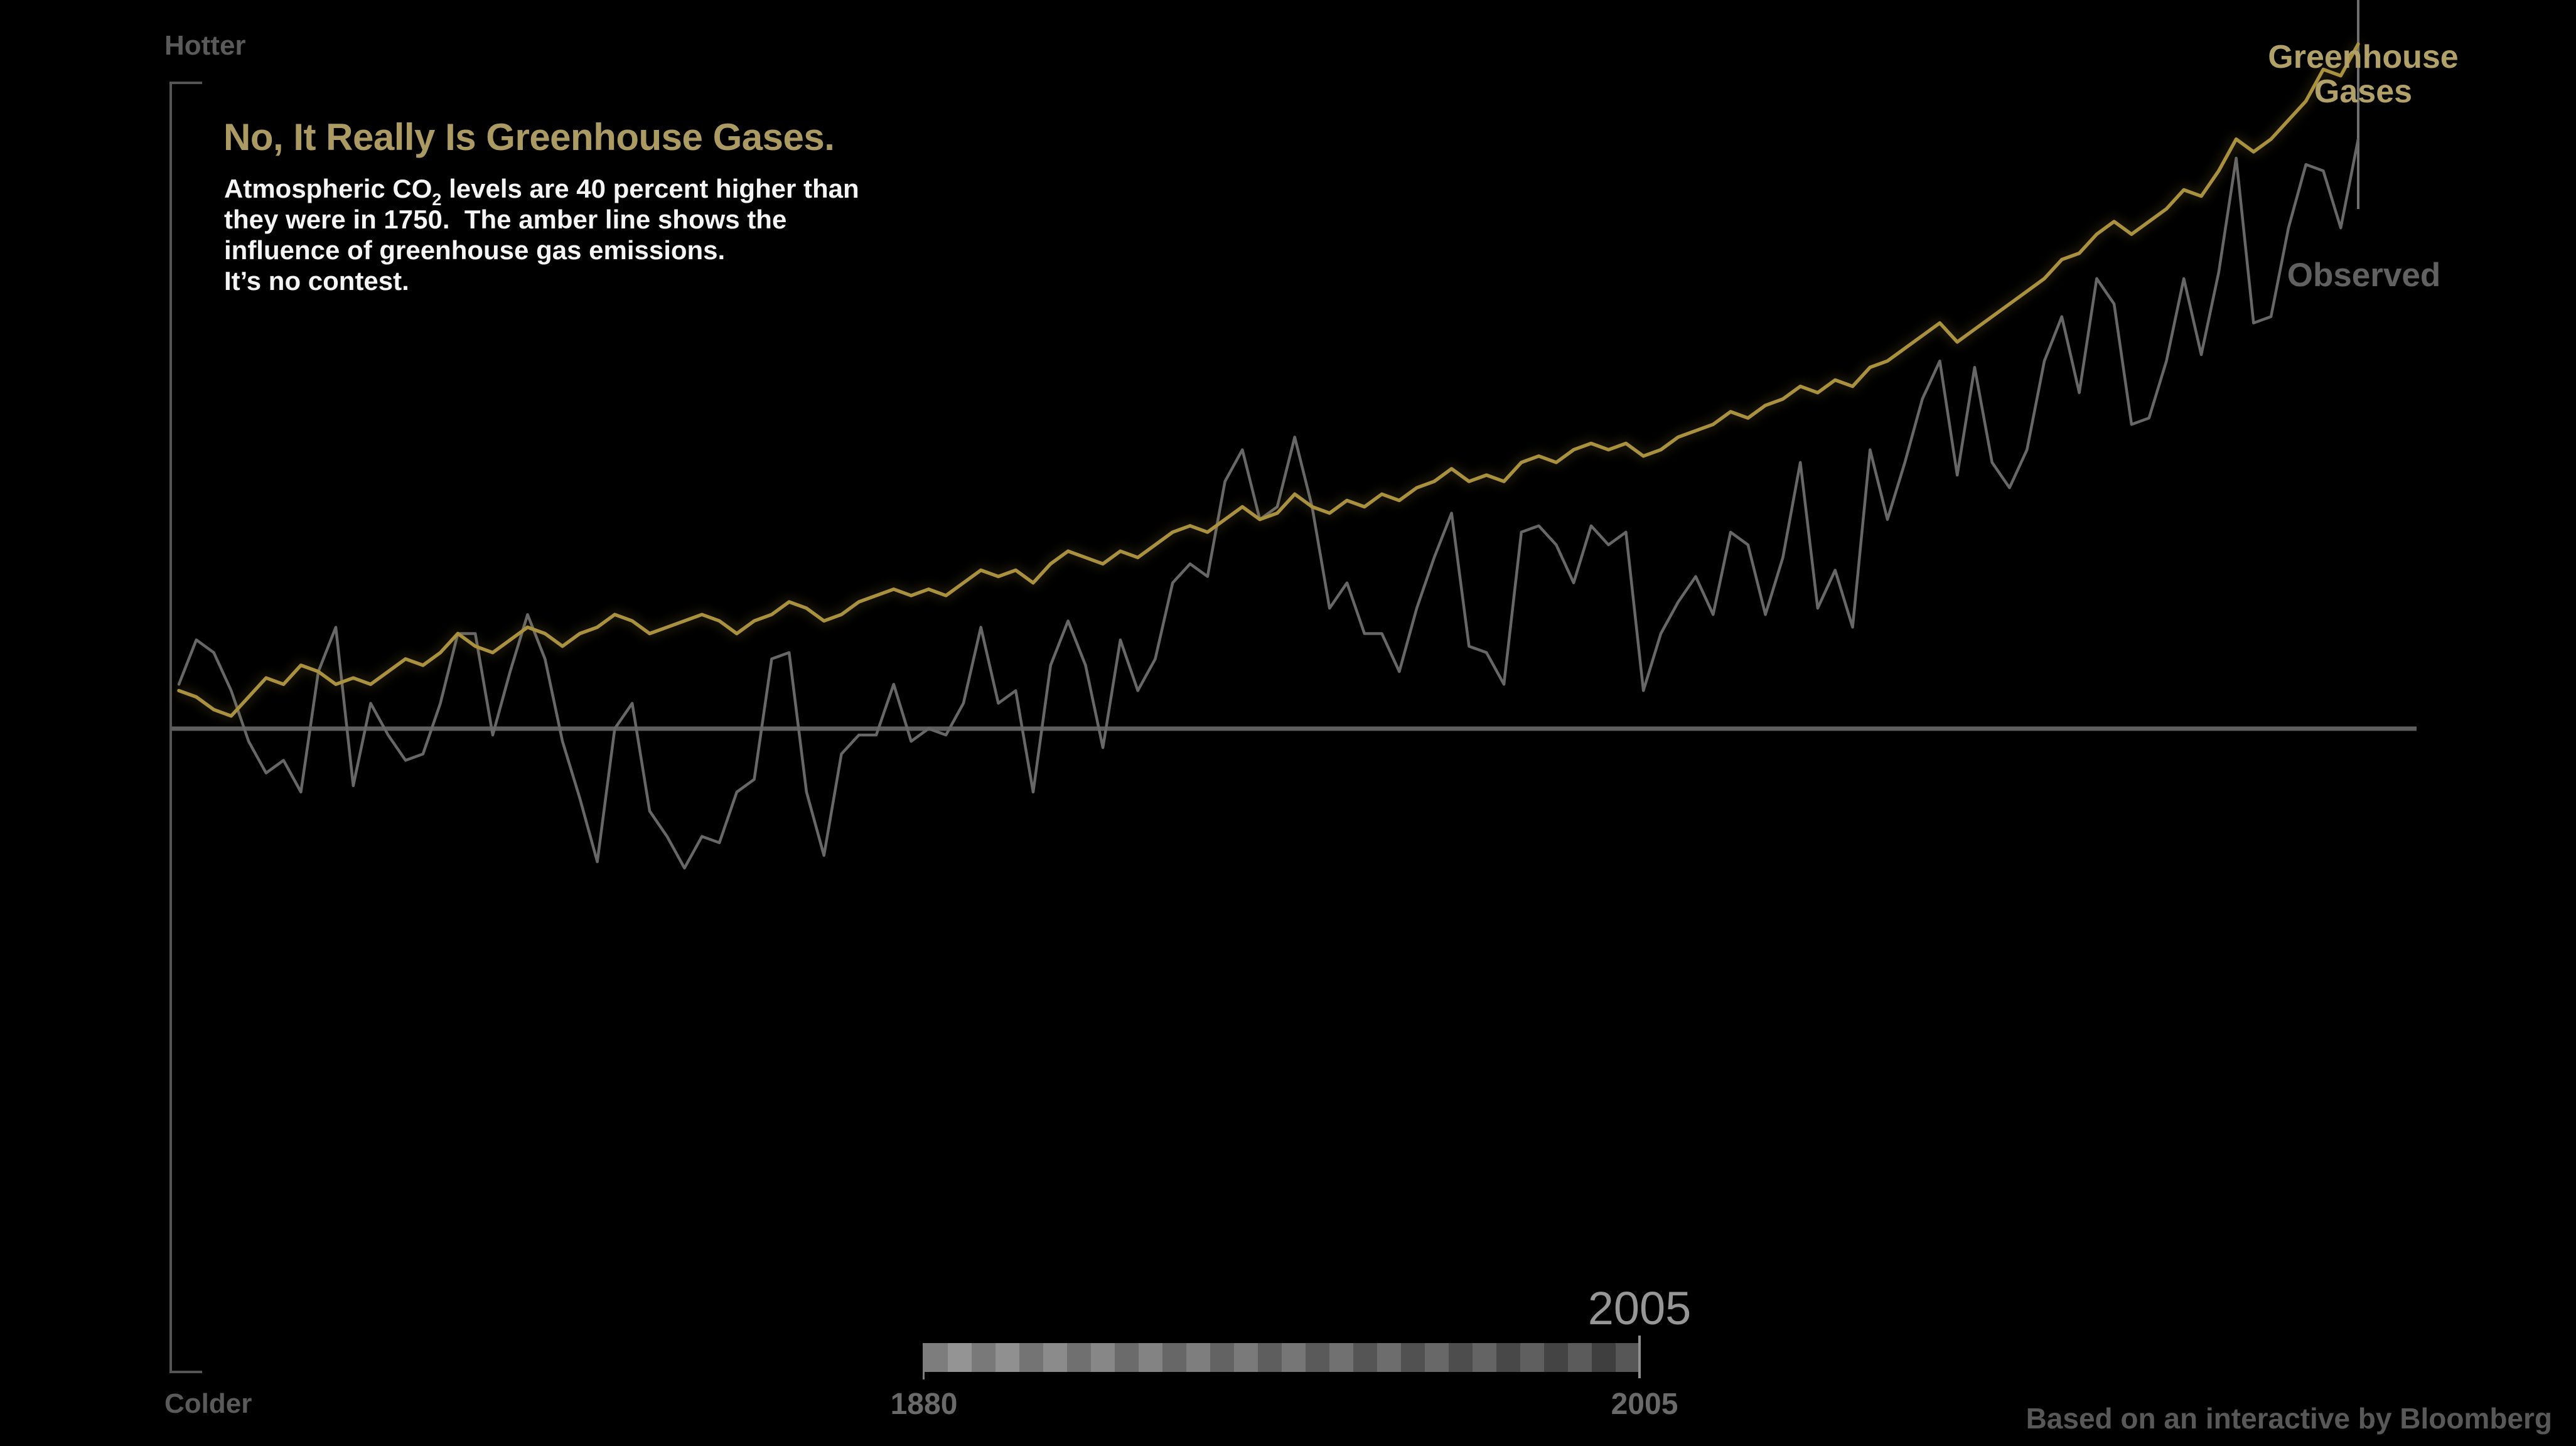 The image size is (2576, 1446). What do you see at coordinates (2363, 91) in the screenshot?
I see `greenhouse-gases-series-label-line2: Gases` at bounding box center [2363, 91].